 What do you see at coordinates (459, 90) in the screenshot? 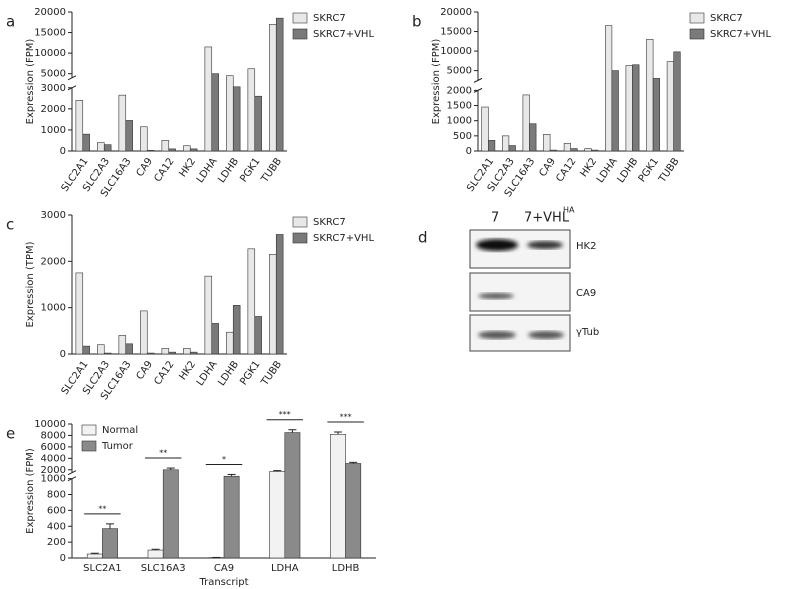
I see `y-tick-label: 2000` at bounding box center [459, 90].